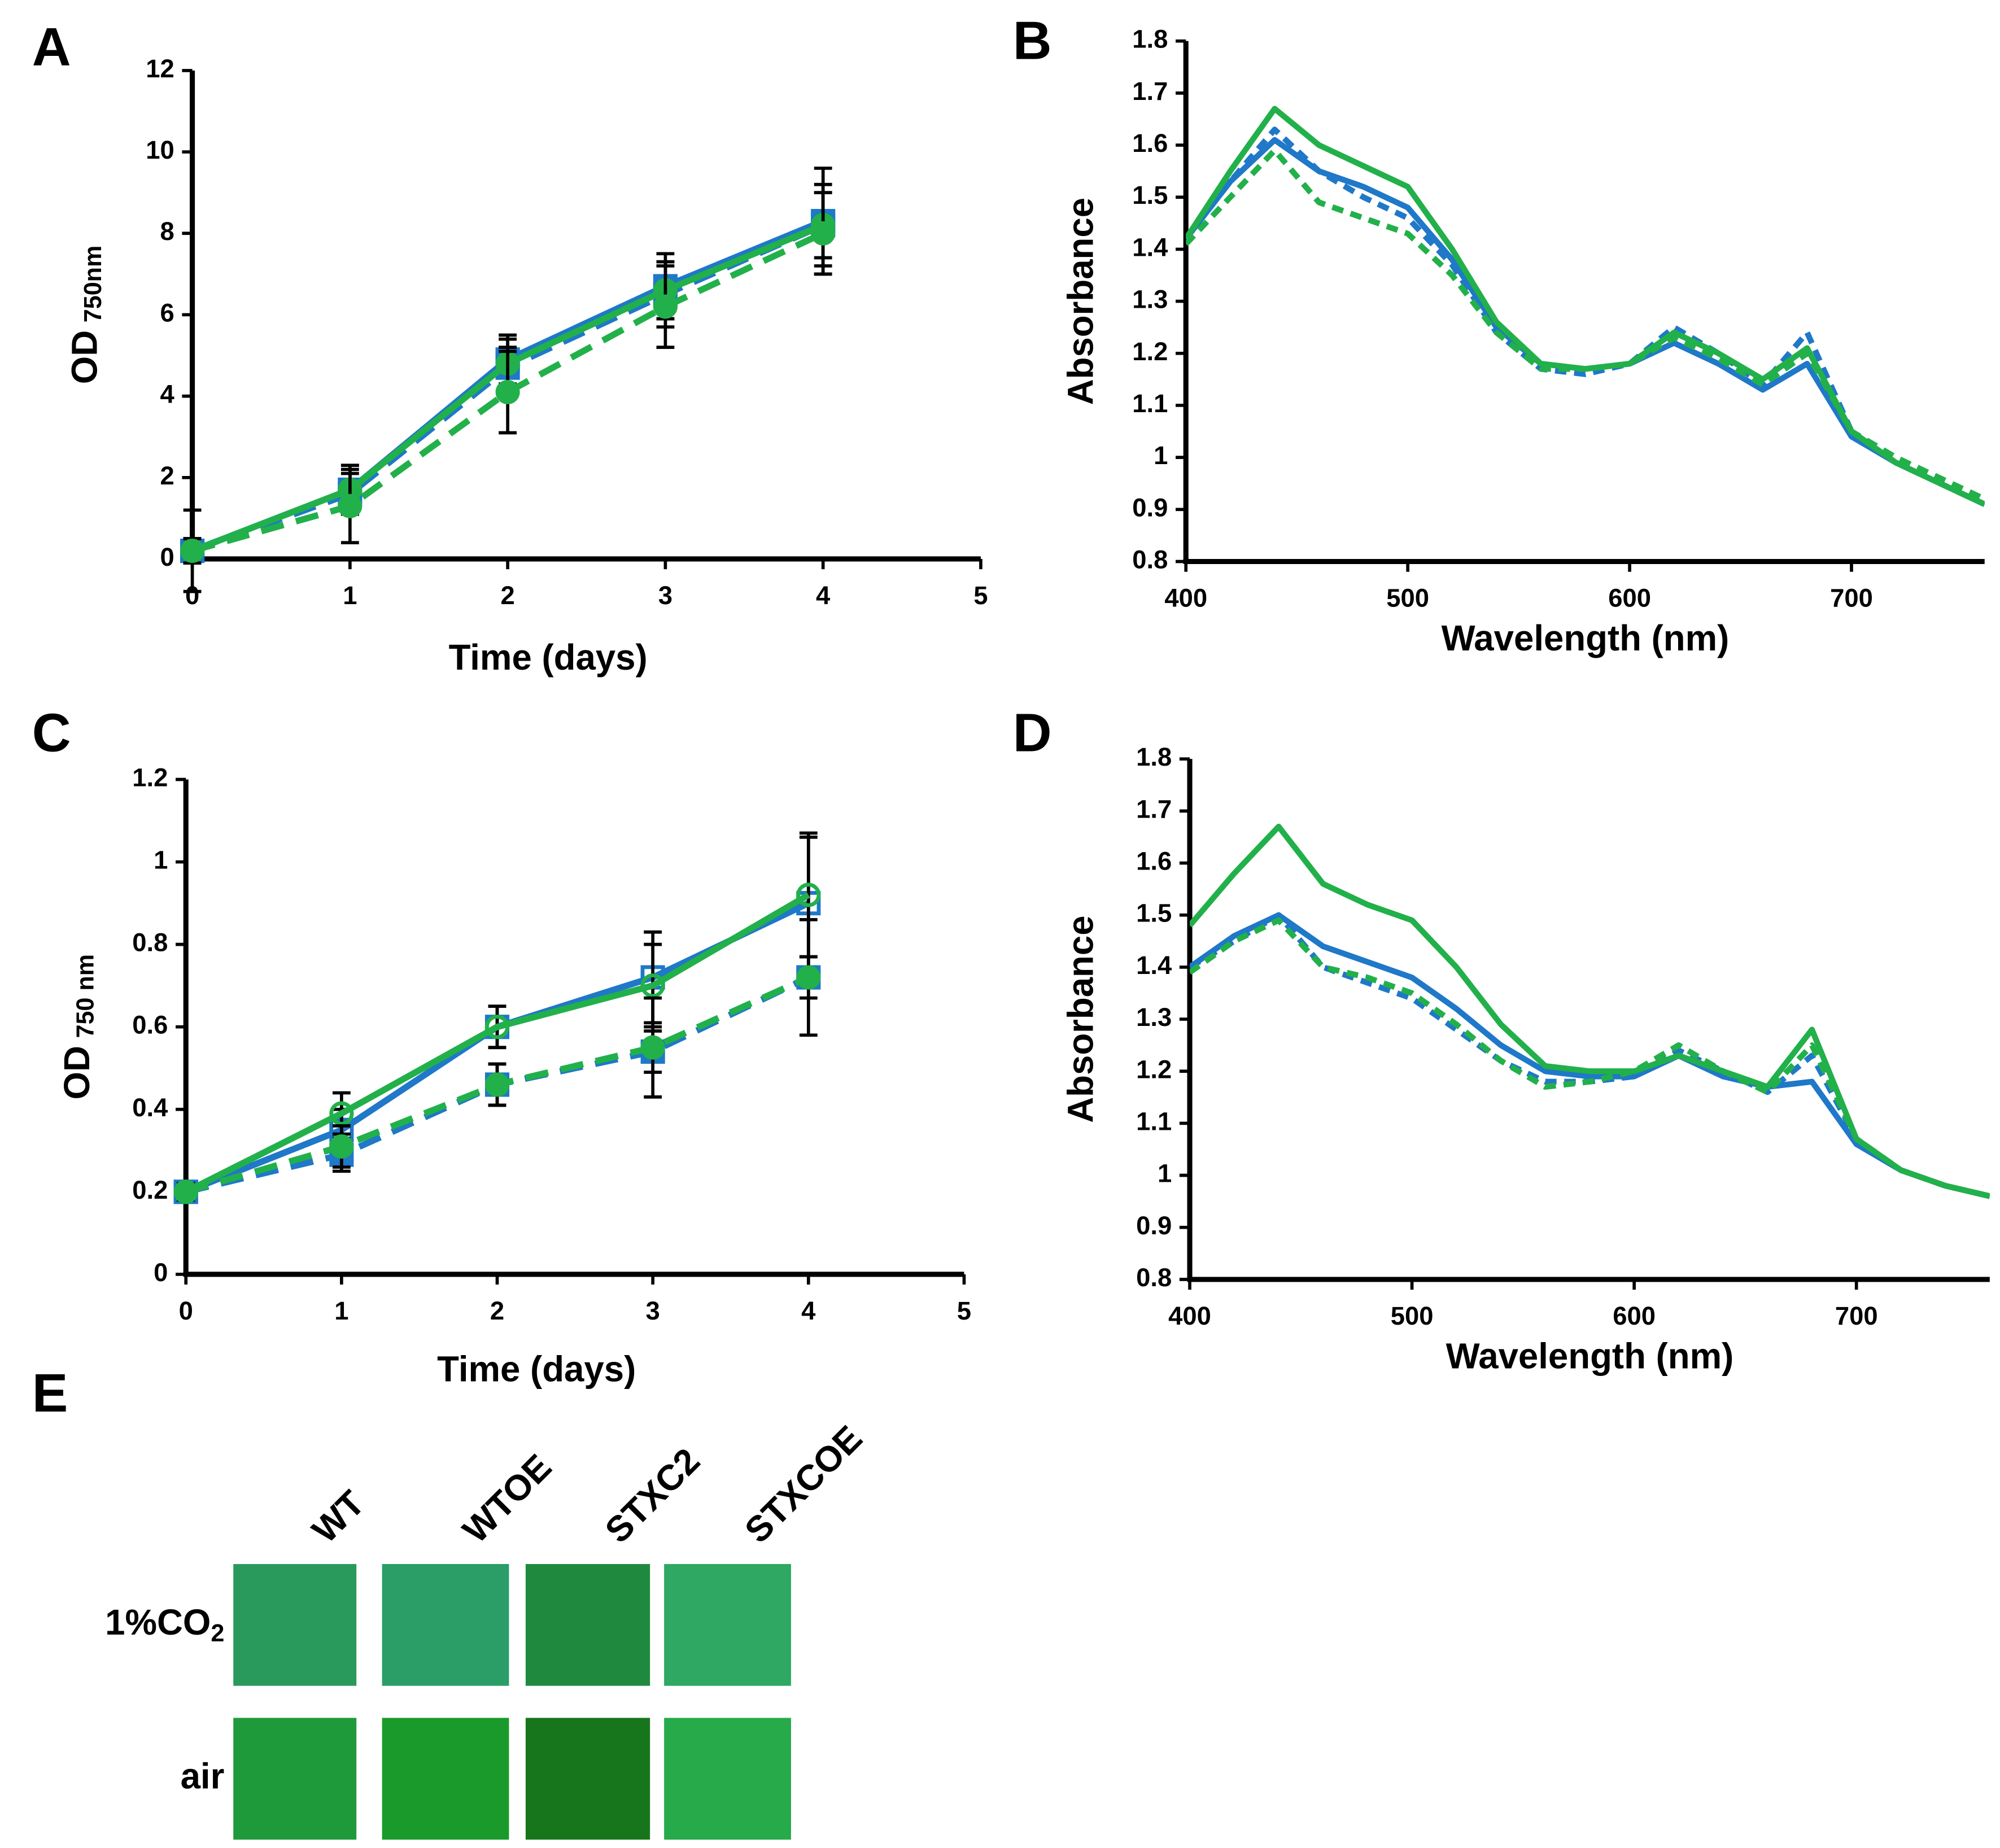 This screenshot has width=2000, height=1848. Describe the element at coordinates (167, 394) in the screenshot. I see `y-tick-label: 4` at that location.